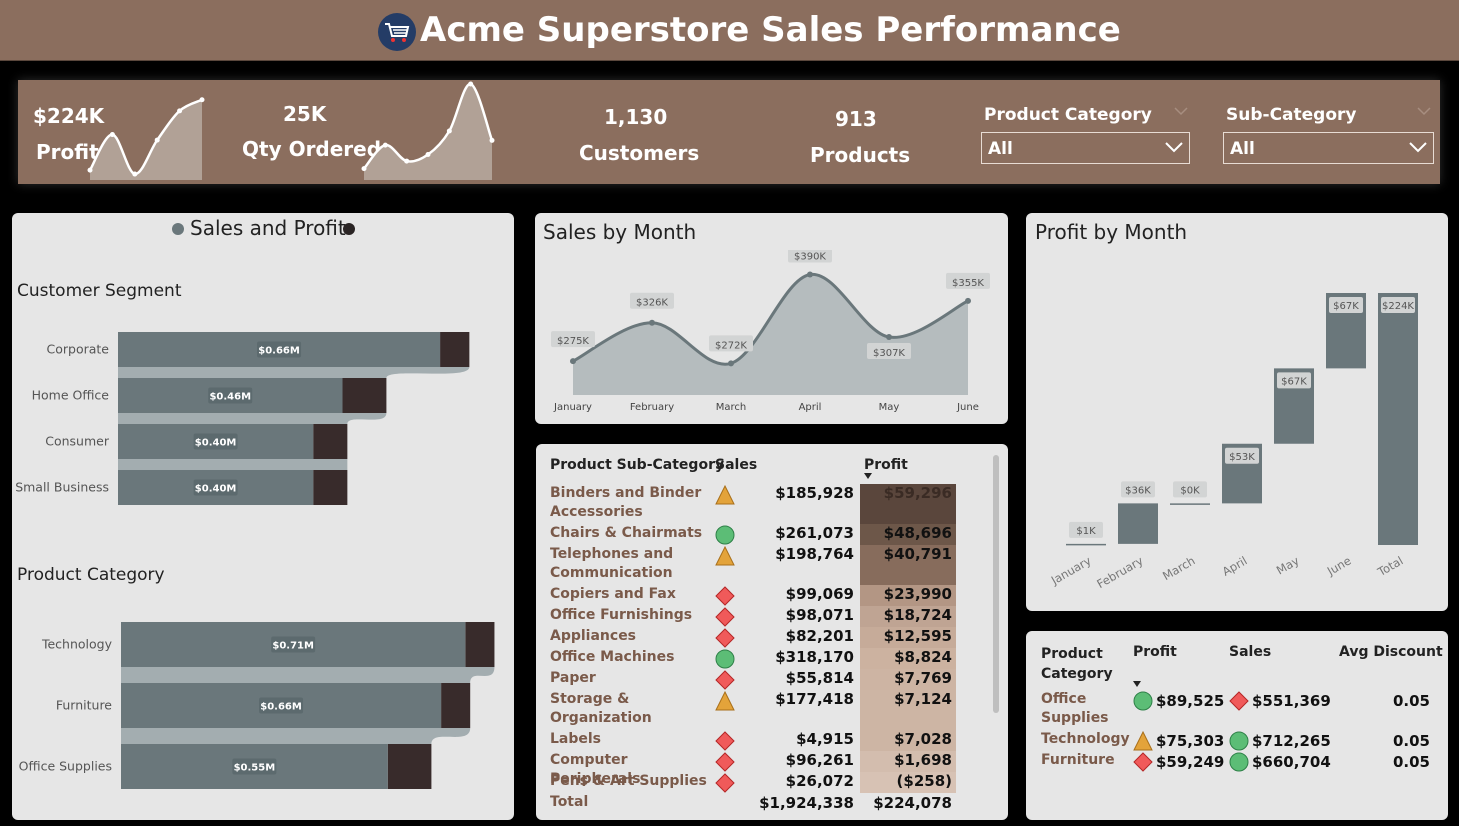 The image size is (1459, 826). Describe the element at coordinates (1143, 741) in the screenshot. I see `warning-triangle-icon` at that location.